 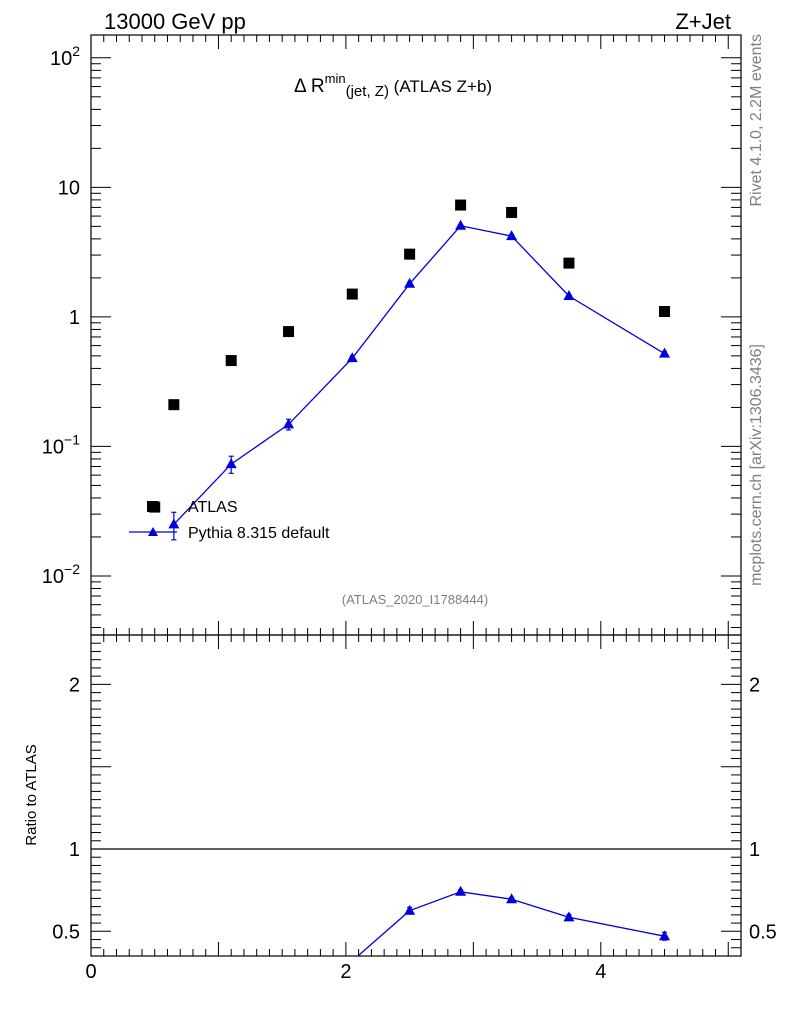 What do you see at coordinates (259, 533) in the screenshot?
I see `legend-pythia-label: Pythia 8.315 default` at bounding box center [259, 533].